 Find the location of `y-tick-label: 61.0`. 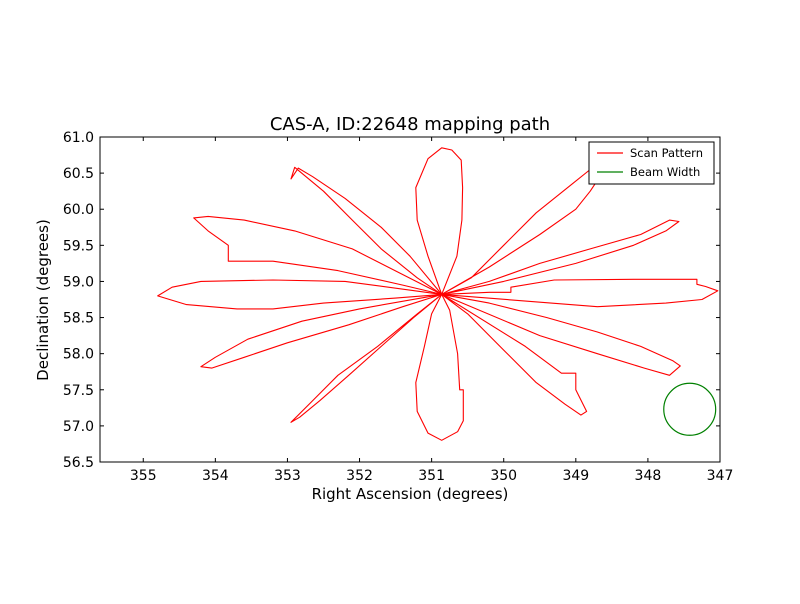

y-tick-label: 61.0 is located at coordinates (78, 138).